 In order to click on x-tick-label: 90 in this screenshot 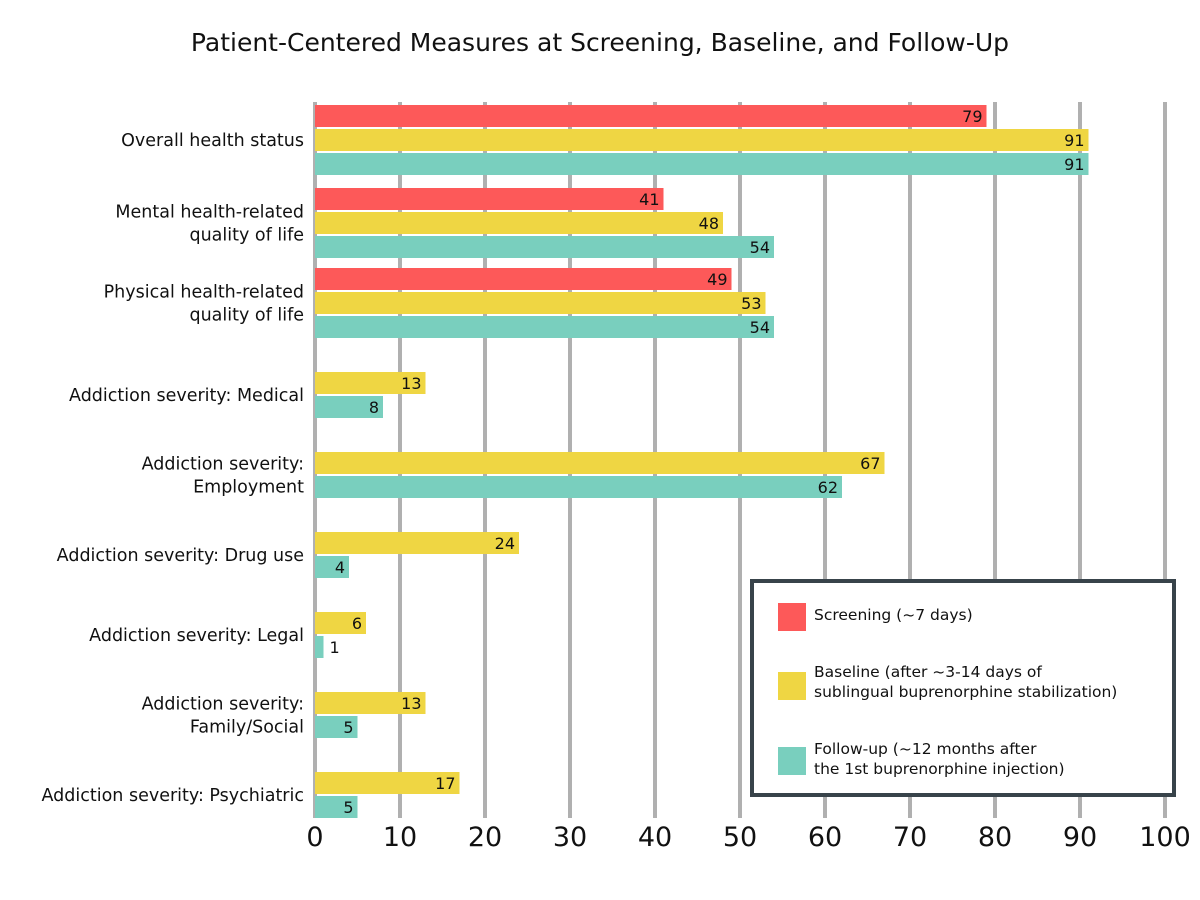, I will do `click(1080, 837)`.